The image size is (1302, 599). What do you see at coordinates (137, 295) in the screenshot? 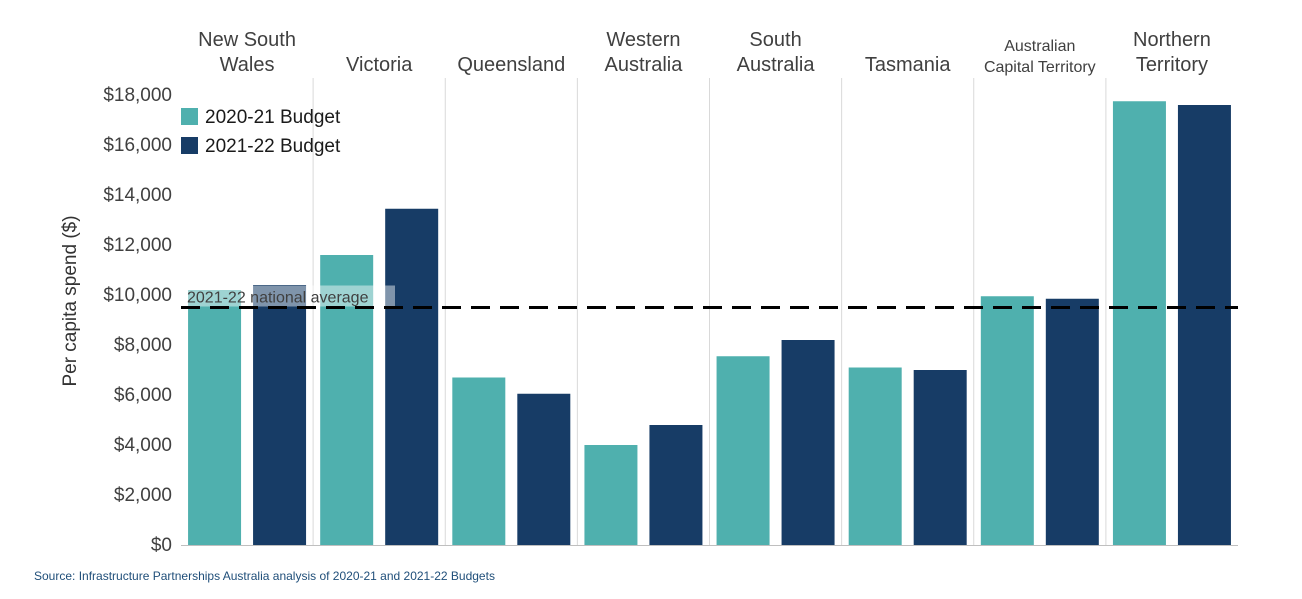
I see `y-tick-label: $10,000` at bounding box center [137, 295].